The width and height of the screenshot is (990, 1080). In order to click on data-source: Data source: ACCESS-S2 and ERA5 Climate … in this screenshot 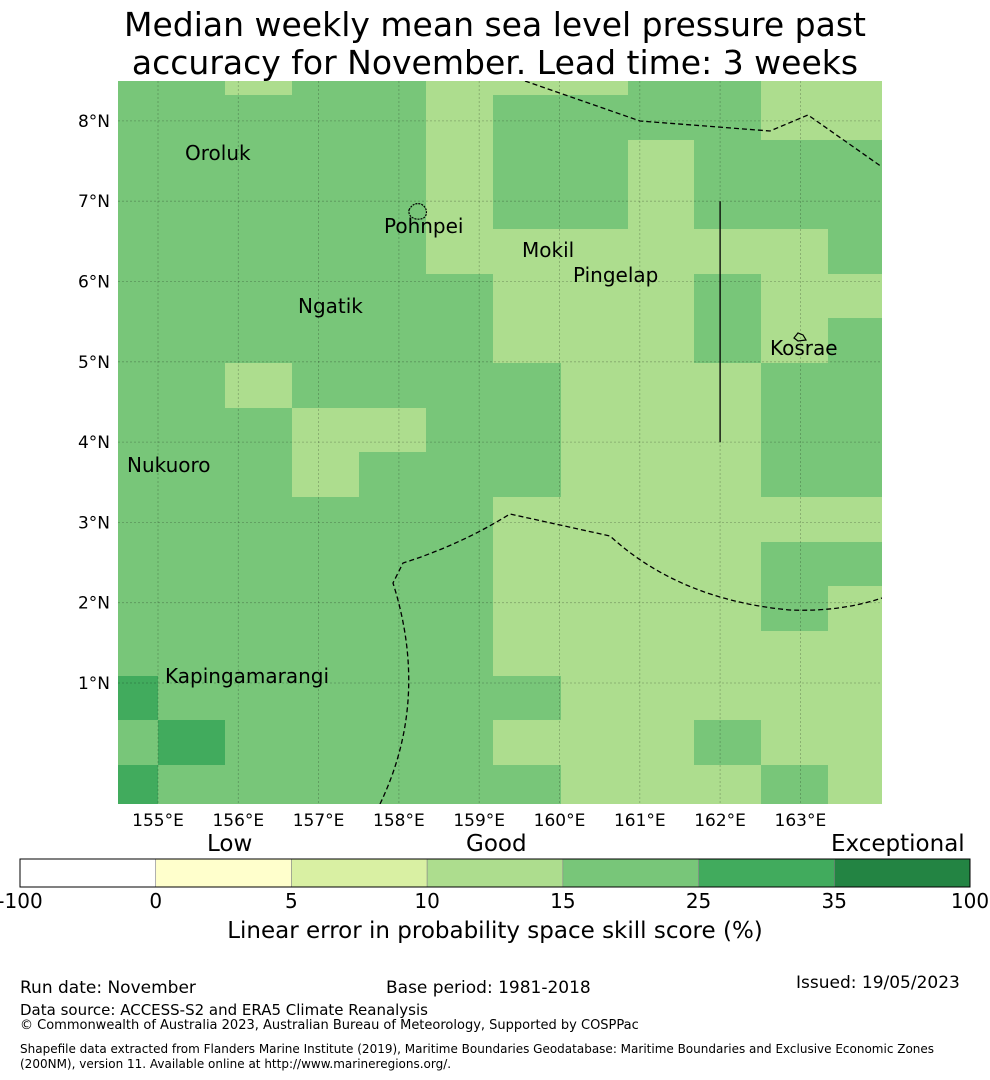, I will do `click(224, 1010)`.